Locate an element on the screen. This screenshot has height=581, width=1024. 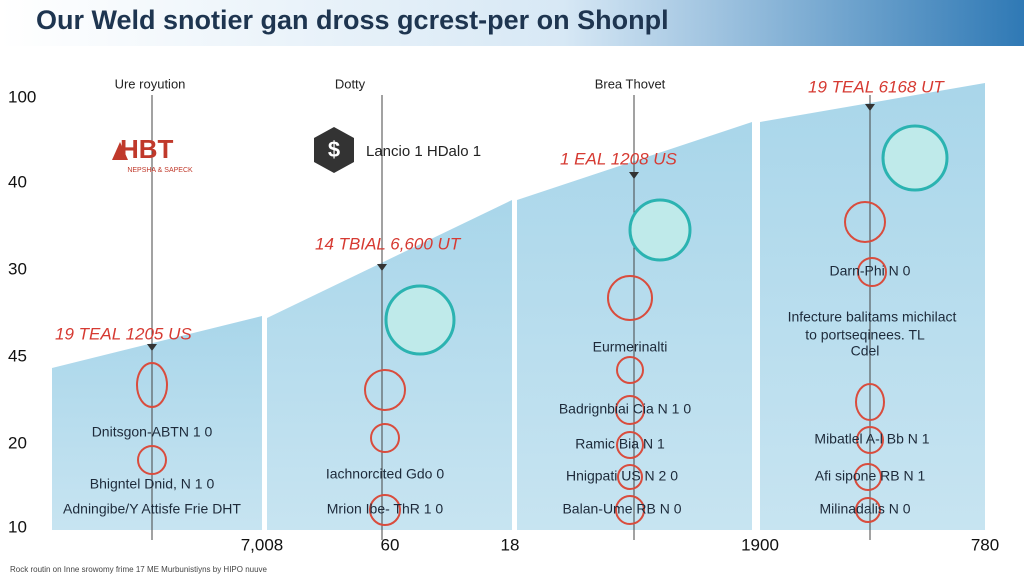
y-label: 40 is located at coordinates (17, 181).